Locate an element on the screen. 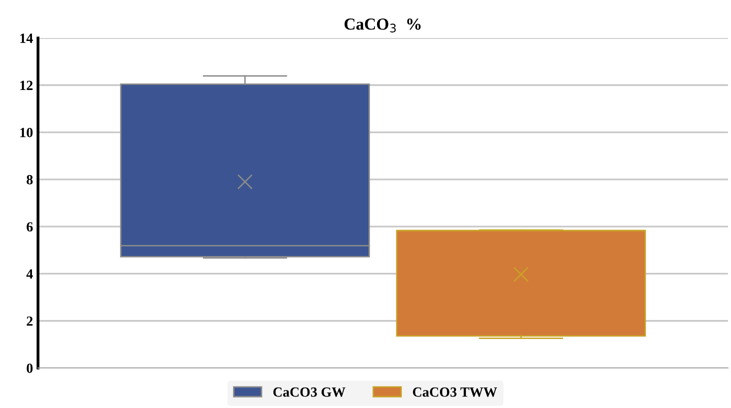  y-tick-label: 14 is located at coordinates (26, 38).